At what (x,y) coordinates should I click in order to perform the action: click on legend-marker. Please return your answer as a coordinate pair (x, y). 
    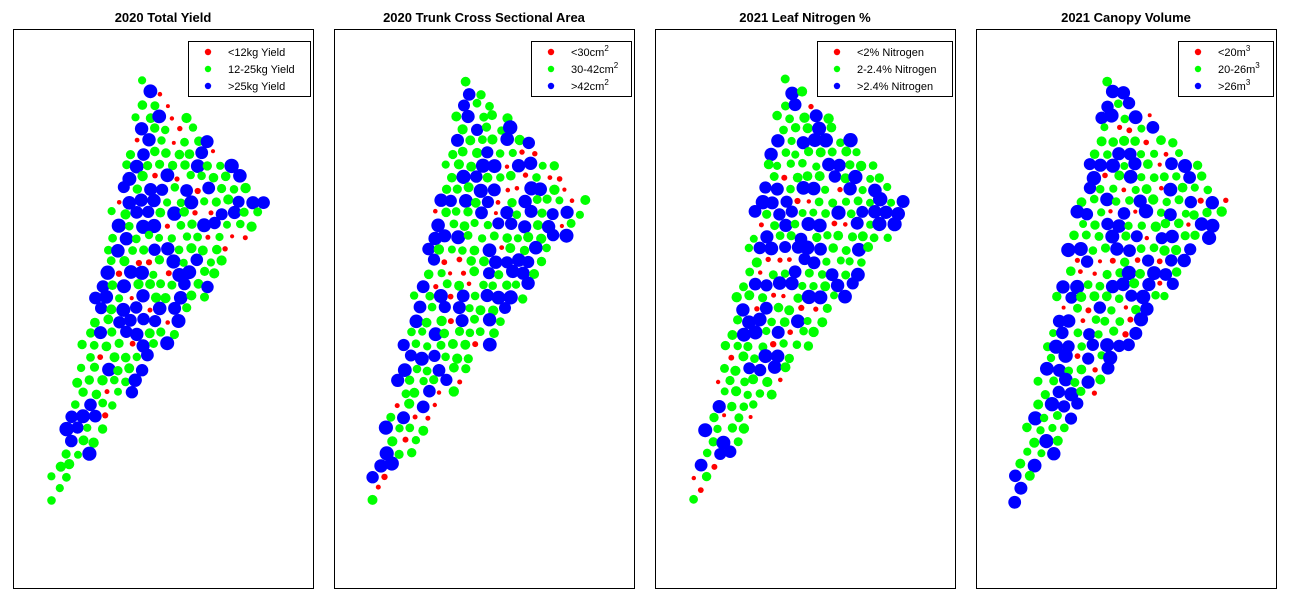
    Looking at the image, I should click on (208, 69).